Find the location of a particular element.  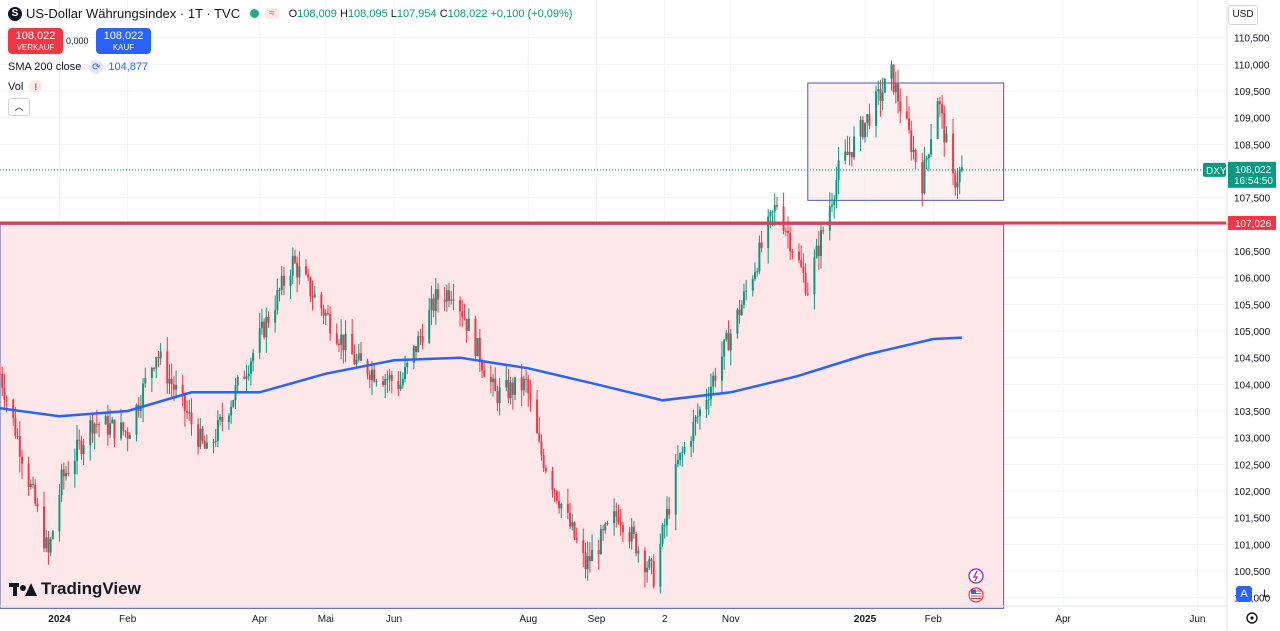

sell-label: VERKAUF is located at coordinates (35, 47).